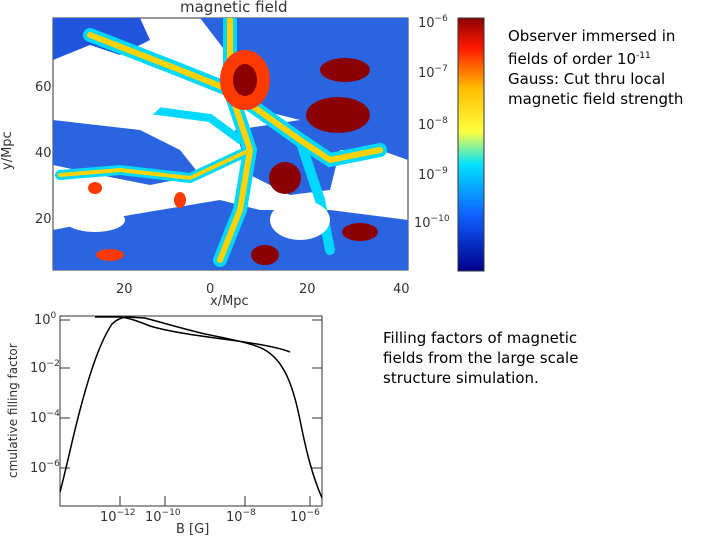  What do you see at coordinates (229, 301) in the screenshot?
I see `map-x-label: x/Mpc` at bounding box center [229, 301].